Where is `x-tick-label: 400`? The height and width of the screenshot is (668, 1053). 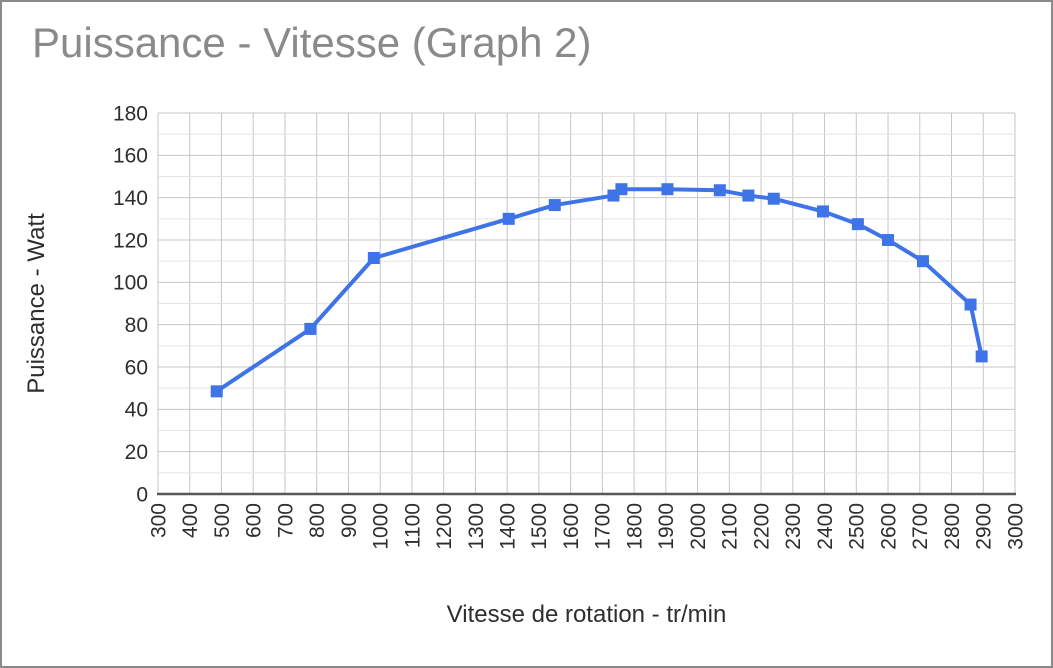 x-tick-label: 400 is located at coordinates (190, 520).